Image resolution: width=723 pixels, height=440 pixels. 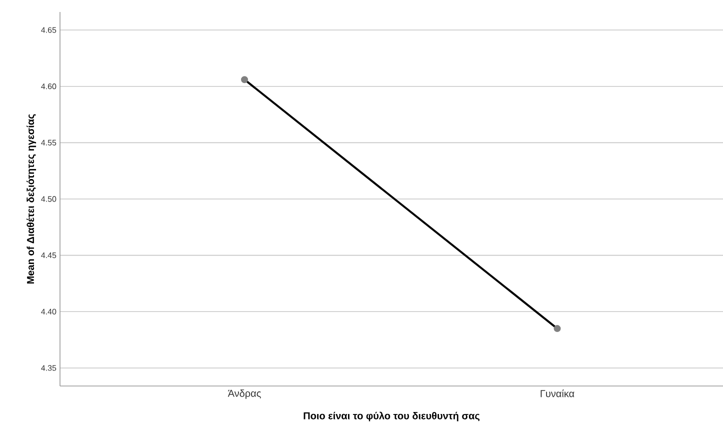 What do you see at coordinates (244, 394) in the screenshot?
I see `x-tick-label: Άνδρας` at bounding box center [244, 394].